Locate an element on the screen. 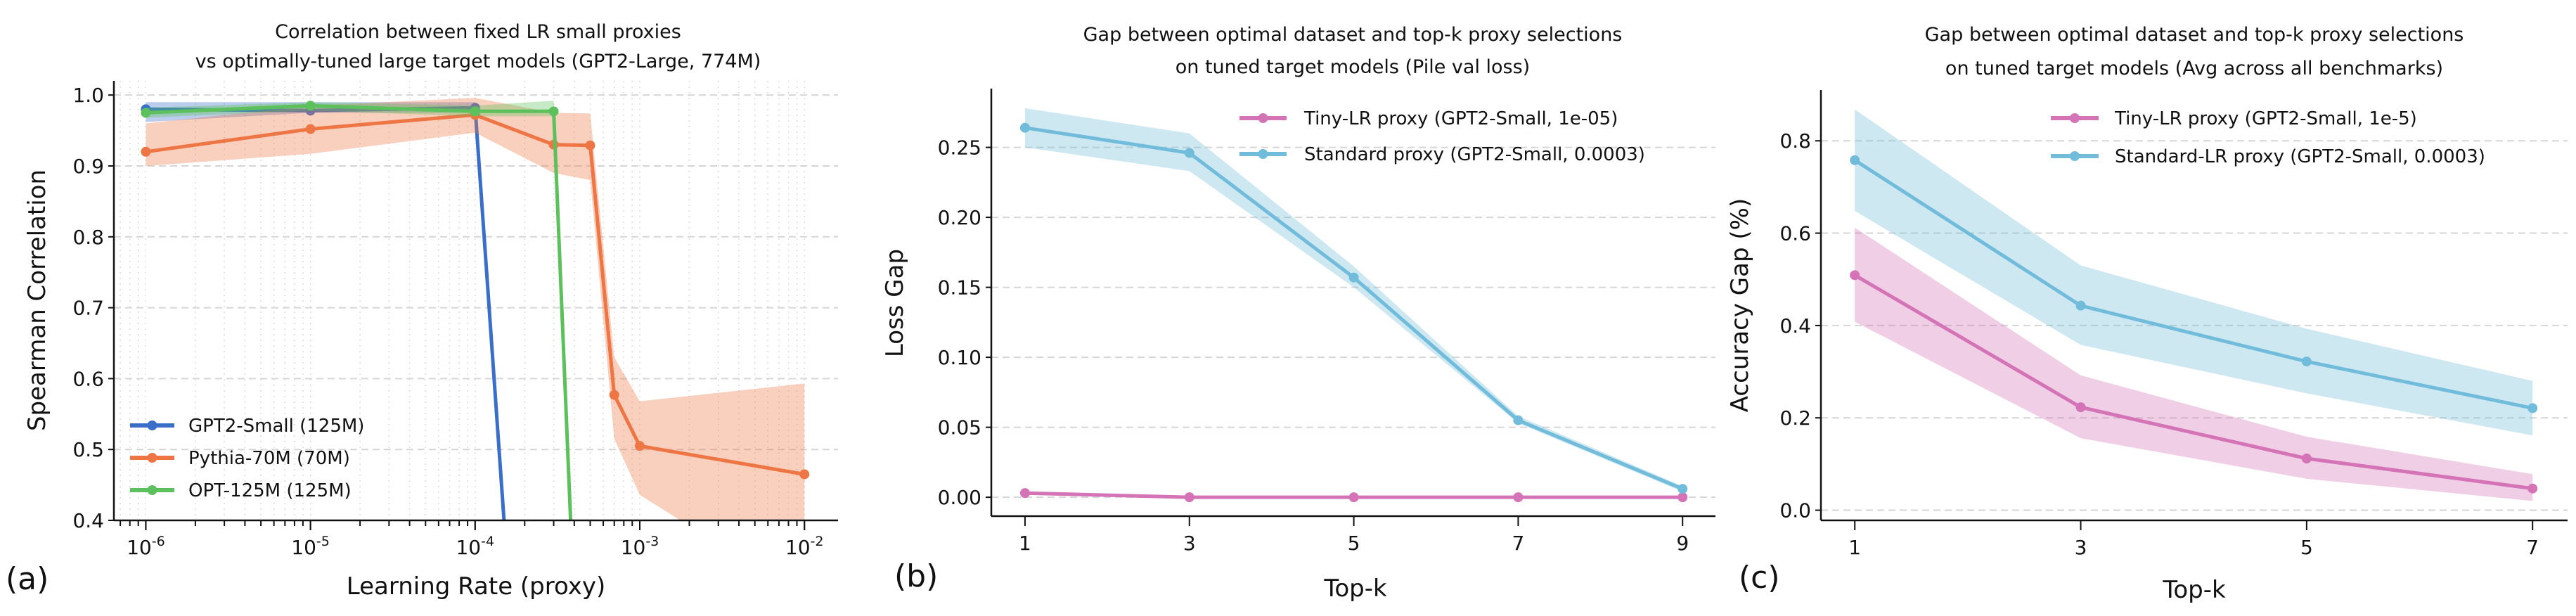 The height and width of the screenshot is (616, 2576). legend-label: Standard-LR proxy (GPT2-Small, 0.0003) is located at coordinates (2300, 156).